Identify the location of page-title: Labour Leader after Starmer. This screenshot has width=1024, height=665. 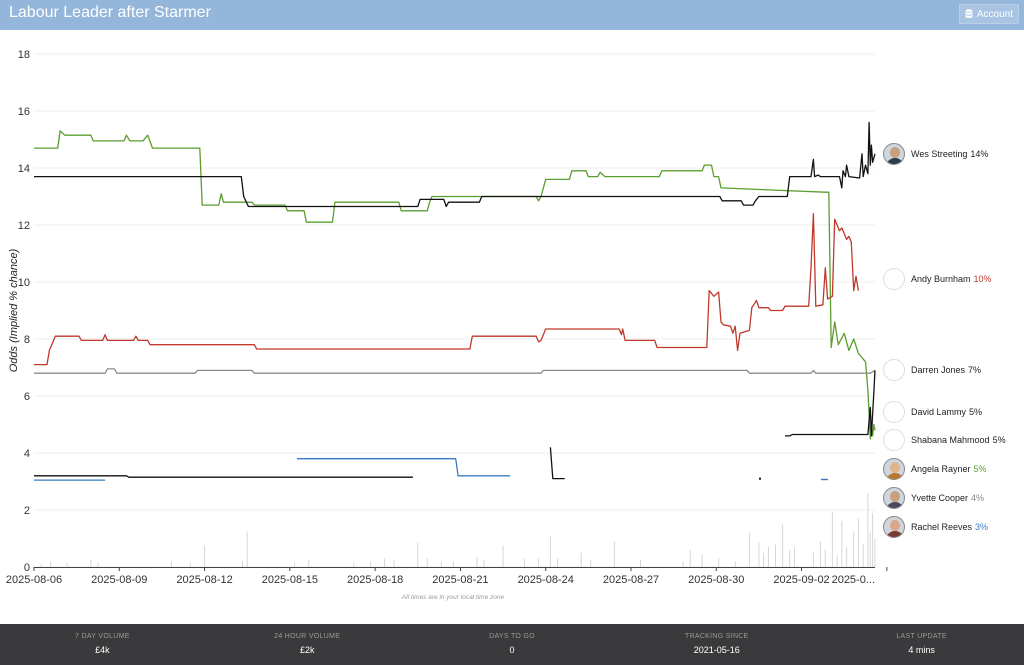
(110, 12).